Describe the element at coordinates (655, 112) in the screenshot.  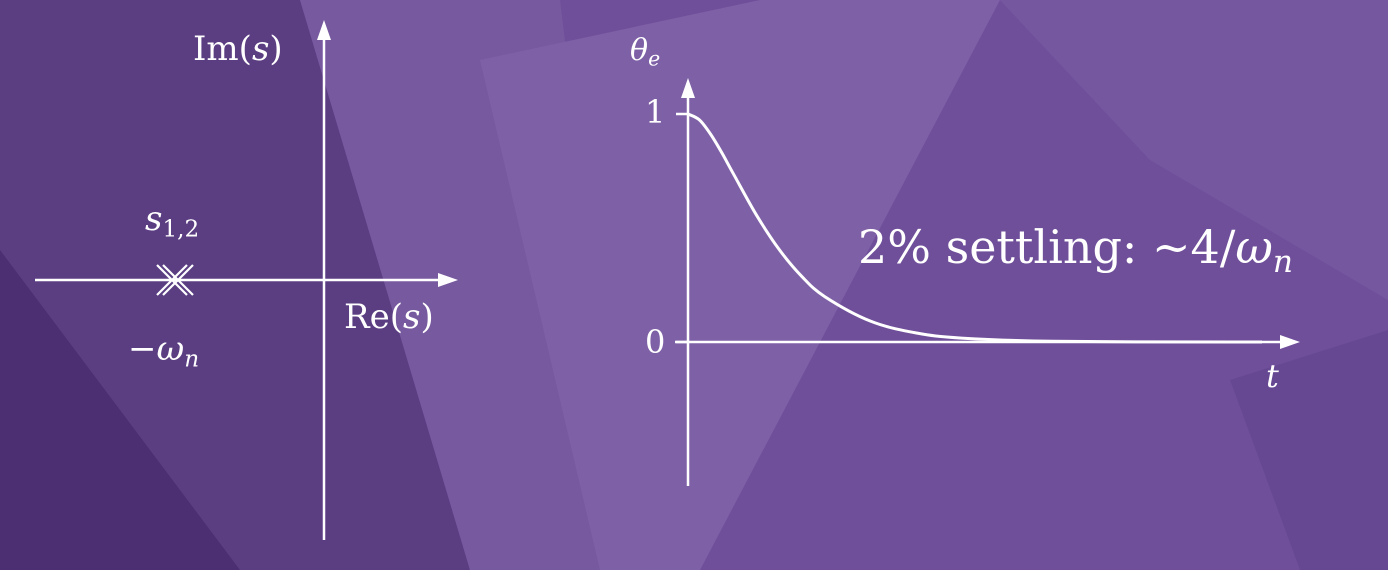
I see `y-tick-label-top: 1` at that location.